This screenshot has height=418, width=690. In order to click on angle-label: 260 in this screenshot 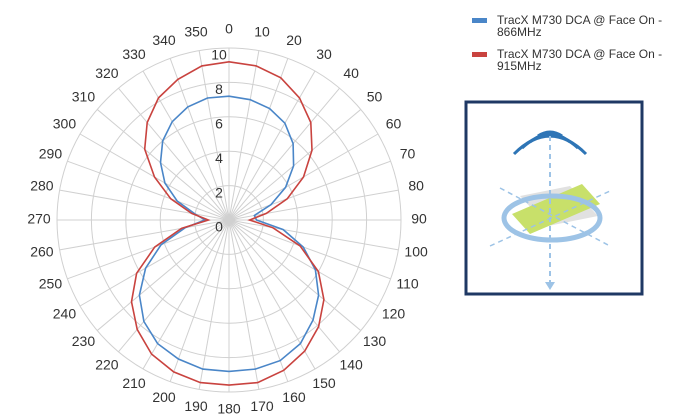, I will do `click(42, 252)`.